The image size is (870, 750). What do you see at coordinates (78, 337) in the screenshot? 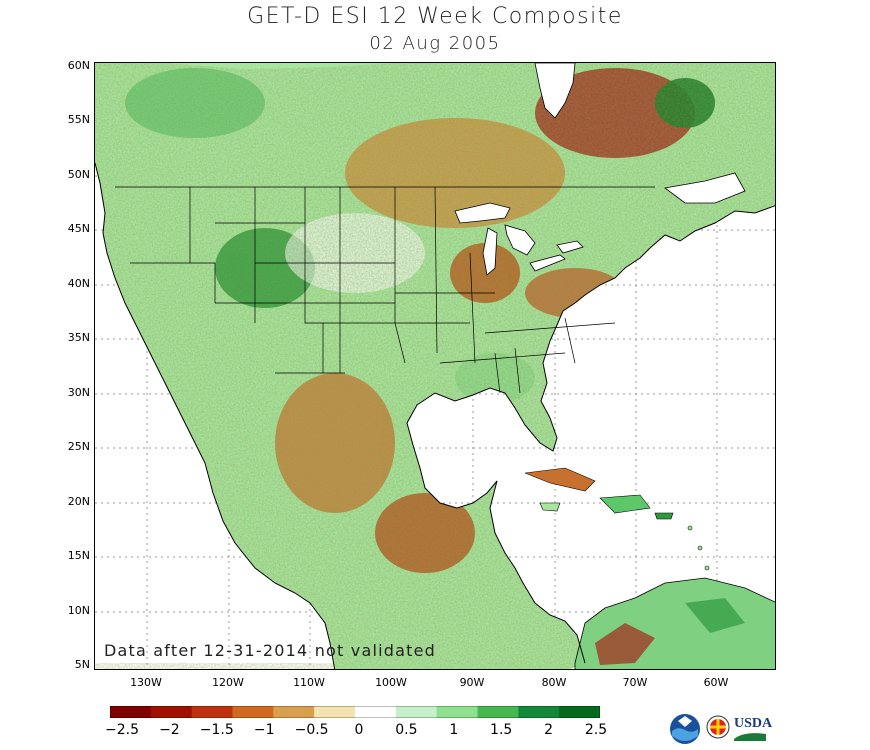
I see `lat-label-35n: 35N` at bounding box center [78, 337].